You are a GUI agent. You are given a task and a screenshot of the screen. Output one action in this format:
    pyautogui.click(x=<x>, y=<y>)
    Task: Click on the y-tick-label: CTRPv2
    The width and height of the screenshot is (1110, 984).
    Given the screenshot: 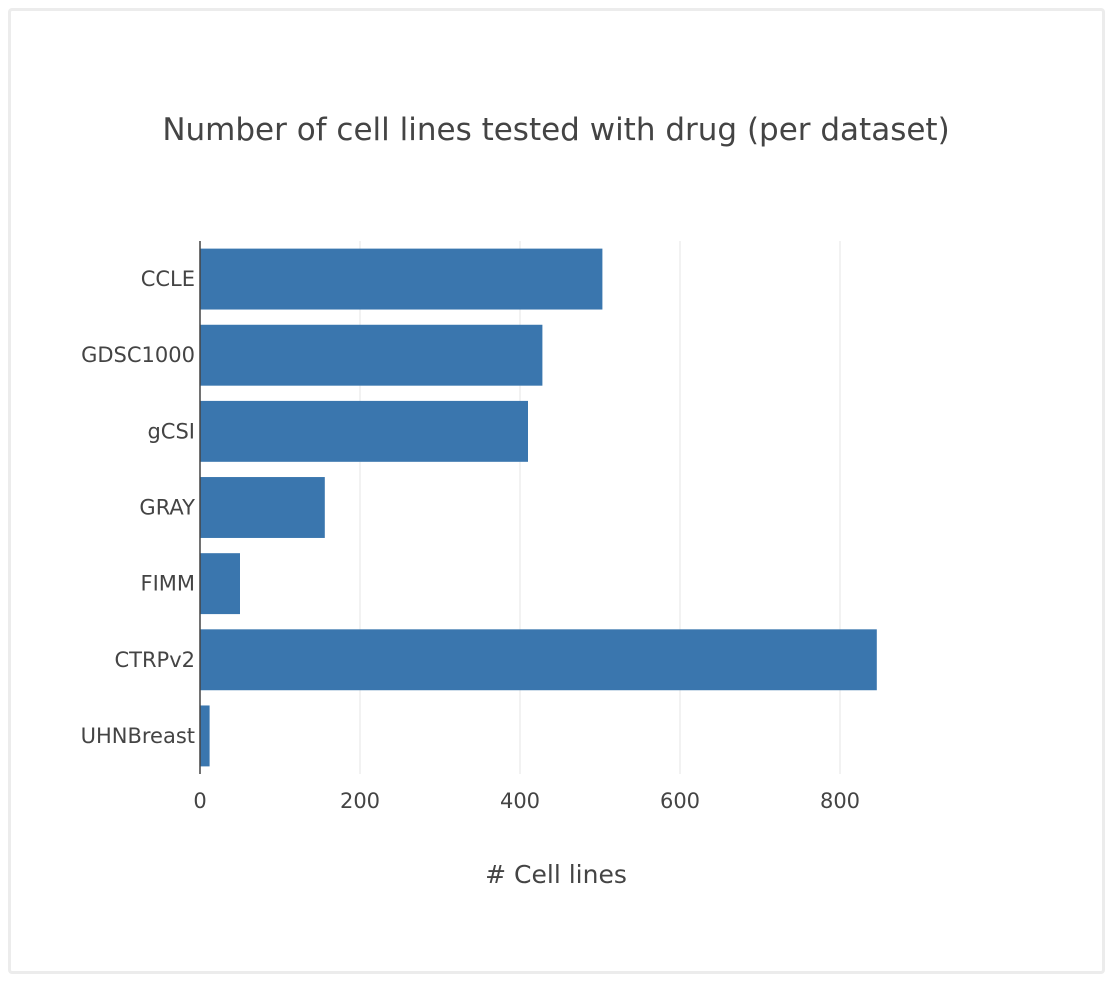 What is the action you would take?
    pyautogui.click(x=154, y=660)
    